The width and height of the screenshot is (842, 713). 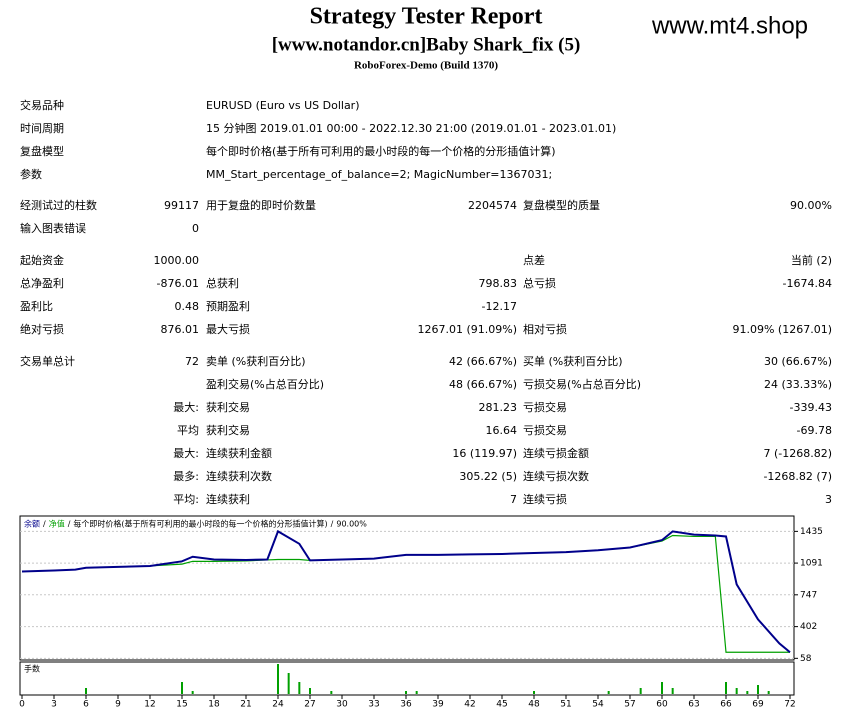 I want to click on cell-label: 亏损交易, so click(x=545, y=407).